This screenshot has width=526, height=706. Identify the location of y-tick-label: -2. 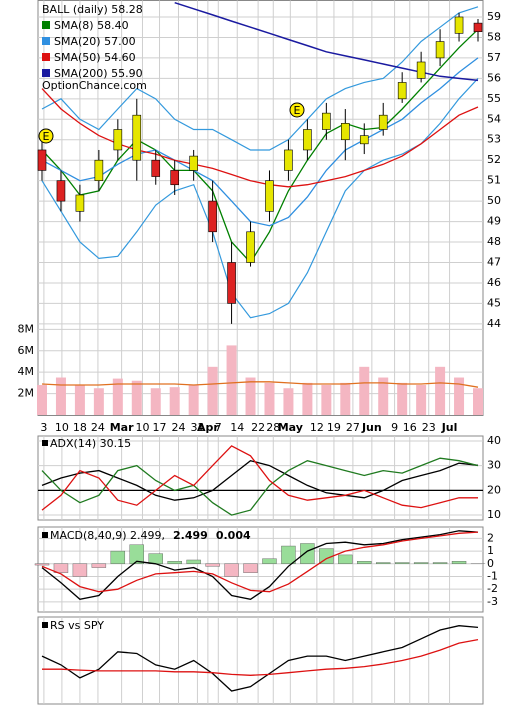
(492, 588).